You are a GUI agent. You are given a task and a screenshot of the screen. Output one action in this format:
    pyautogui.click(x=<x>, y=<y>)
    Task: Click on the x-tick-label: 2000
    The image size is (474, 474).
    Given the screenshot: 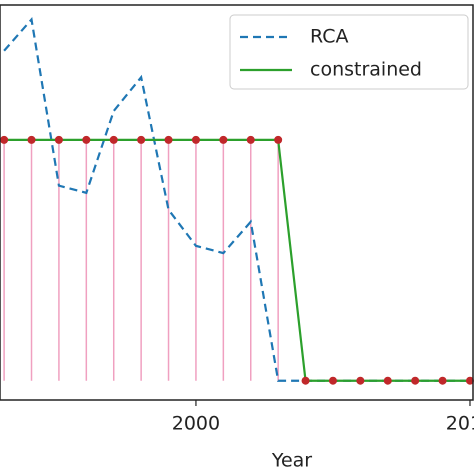 What is the action you would take?
    pyautogui.click(x=196, y=424)
    